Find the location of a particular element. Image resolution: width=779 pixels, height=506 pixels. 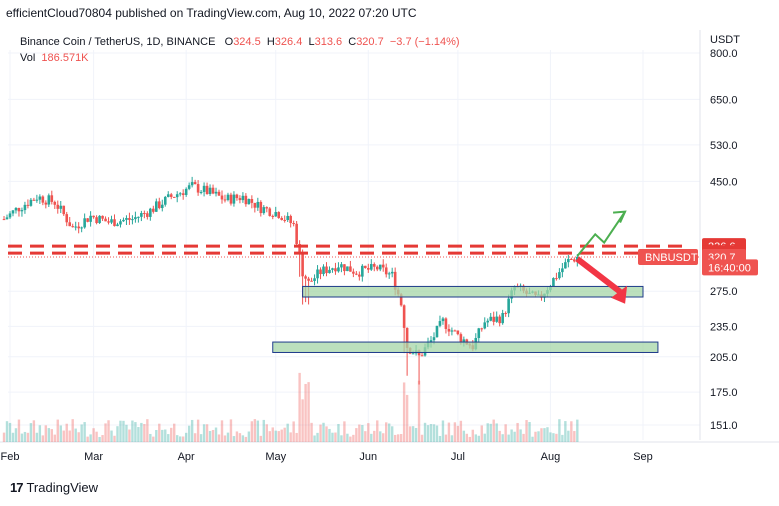

x-tick-label: Sep is located at coordinates (643, 457).